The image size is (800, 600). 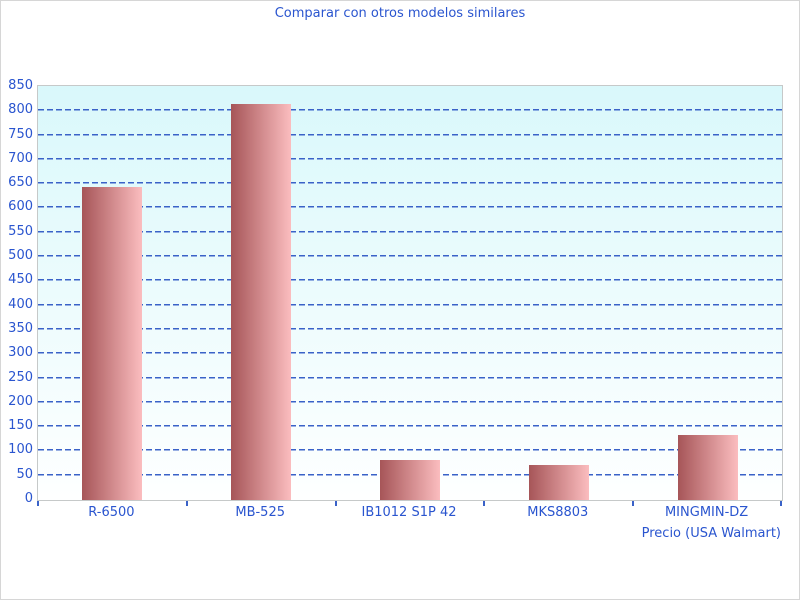 I want to click on x-axis-label: MINGMIN-DZ, so click(x=706, y=512).